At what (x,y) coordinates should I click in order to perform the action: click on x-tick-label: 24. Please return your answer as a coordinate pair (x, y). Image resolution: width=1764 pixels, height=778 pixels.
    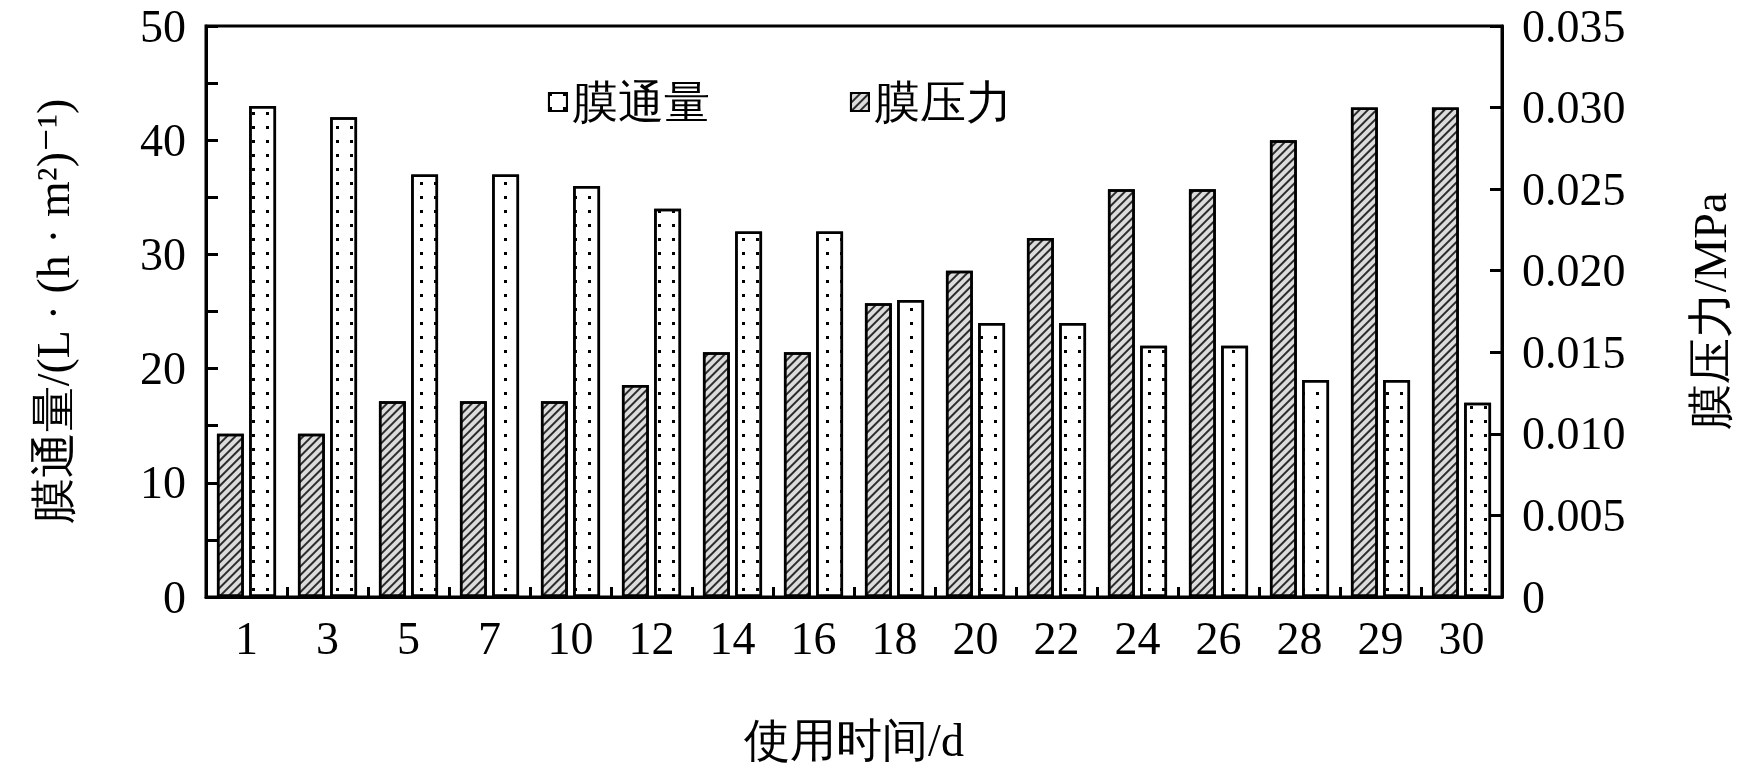
    Looking at the image, I should click on (1137, 638).